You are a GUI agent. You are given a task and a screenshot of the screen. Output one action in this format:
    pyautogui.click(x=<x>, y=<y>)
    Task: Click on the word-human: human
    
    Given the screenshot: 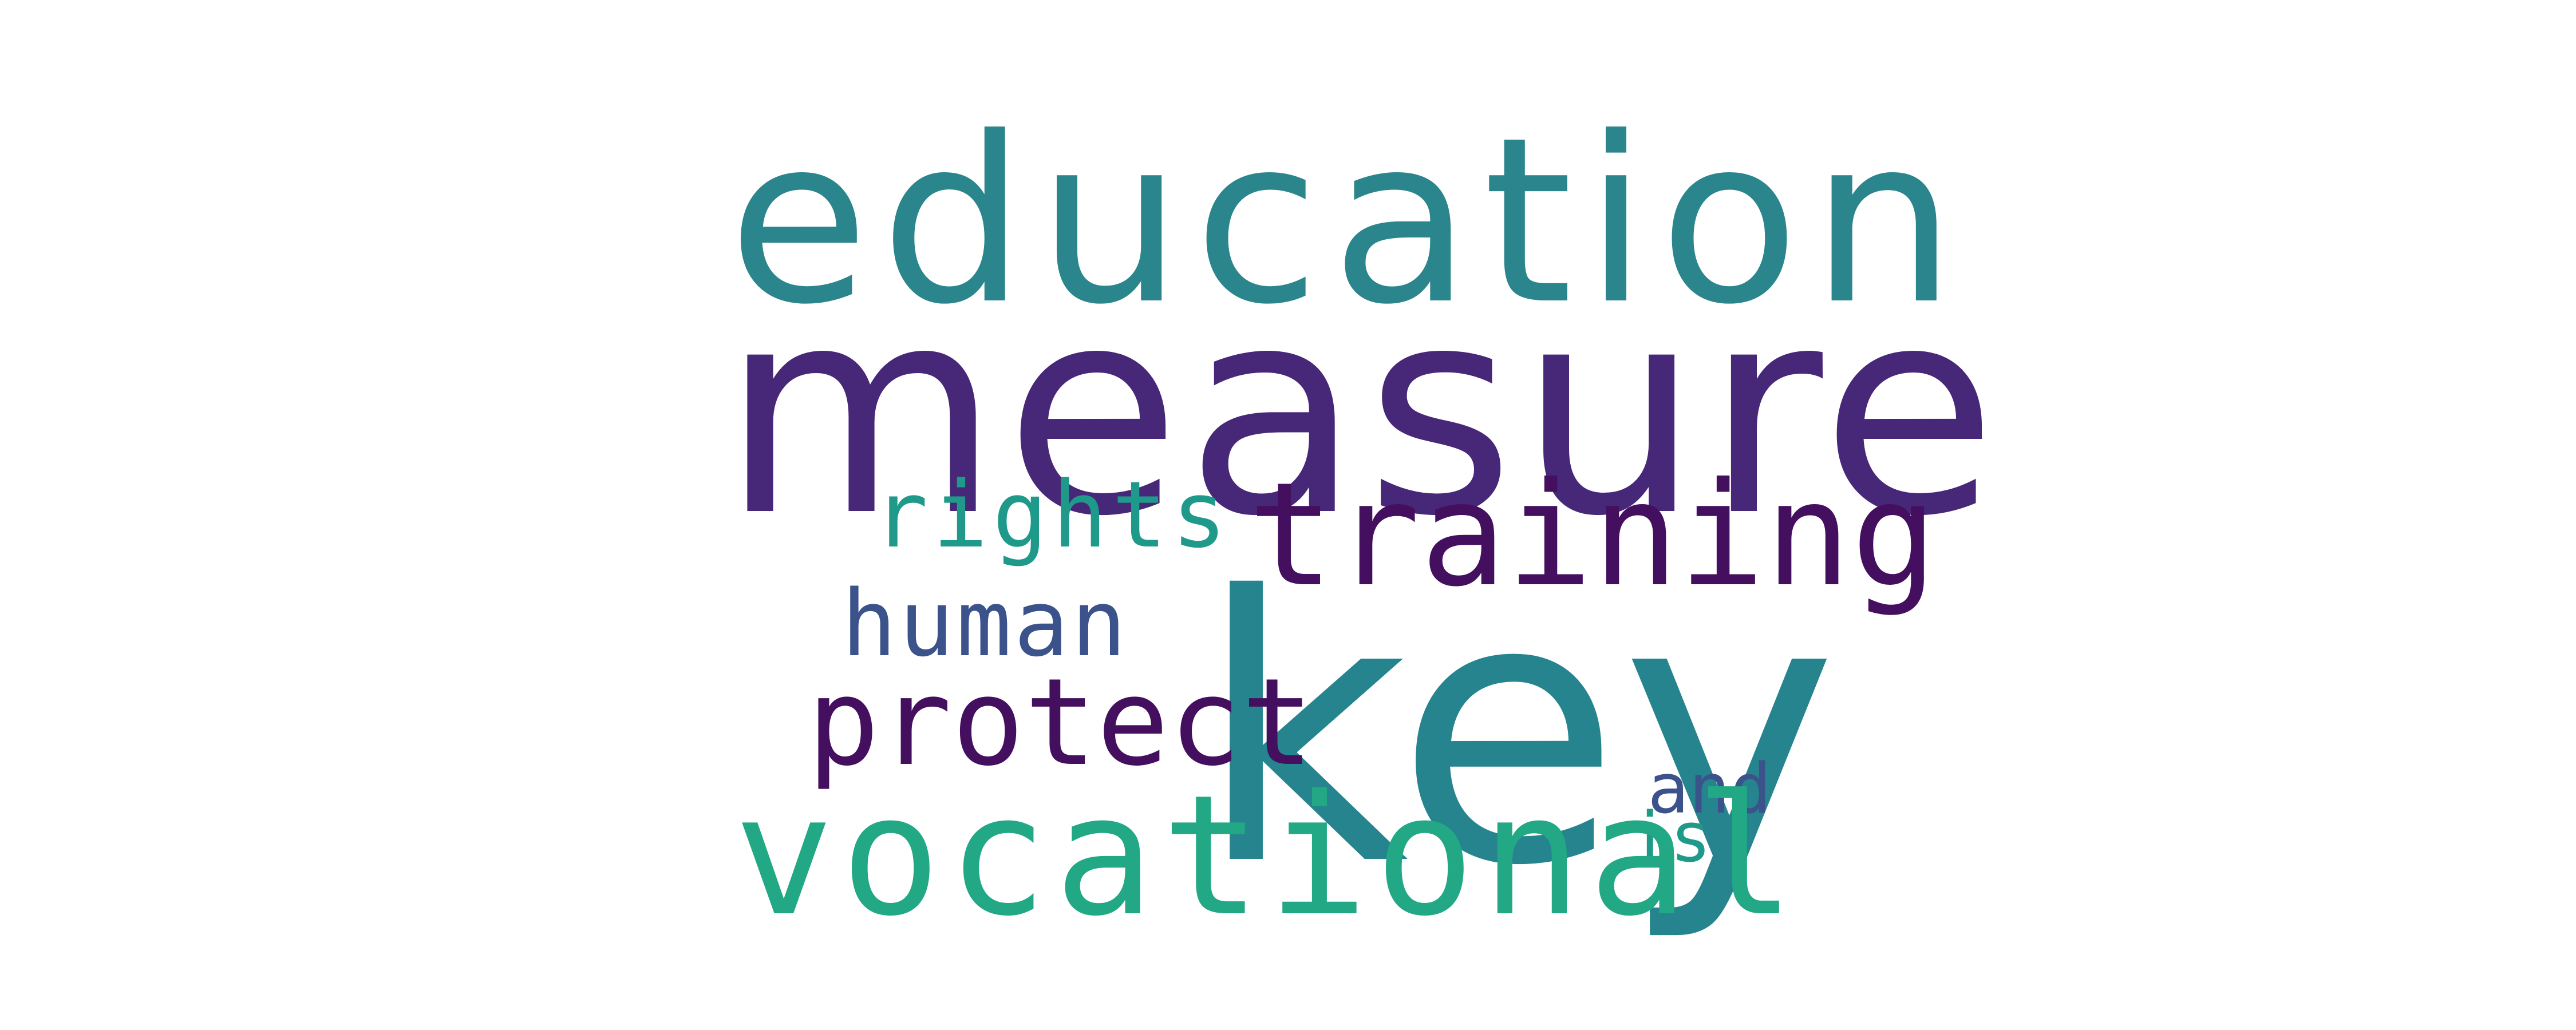 What is the action you would take?
    pyautogui.click(x=985, y=623)
    